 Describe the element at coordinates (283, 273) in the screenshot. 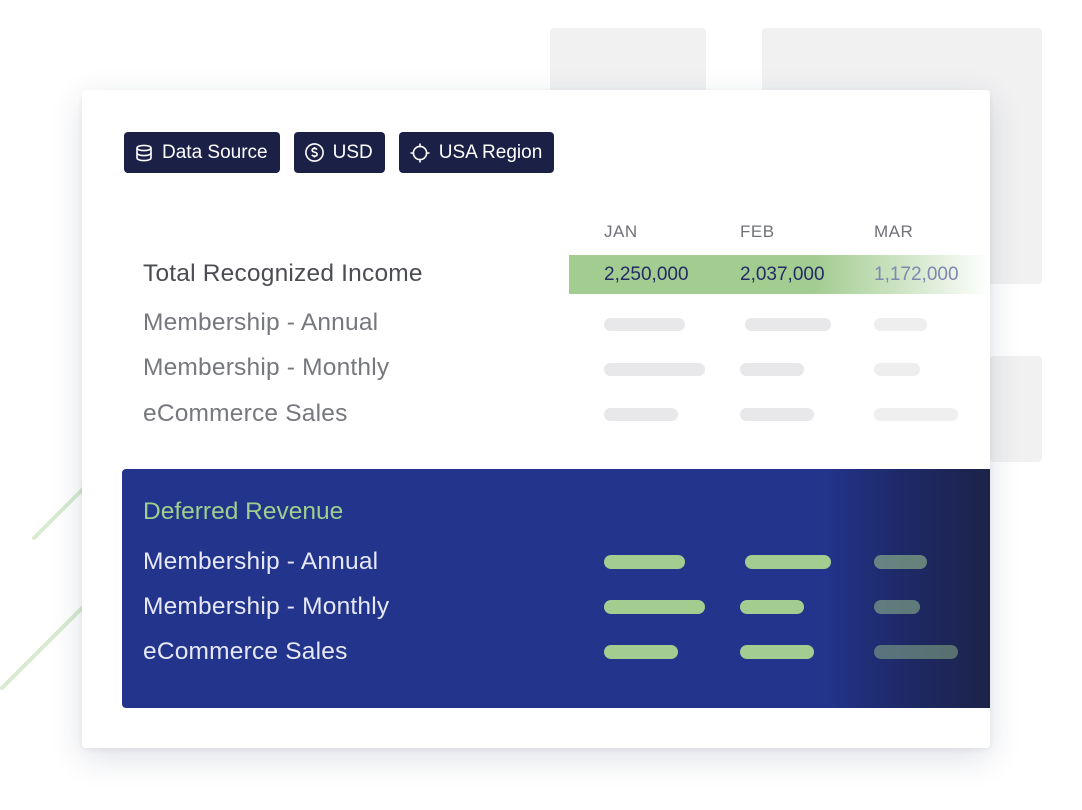

I see `total-income-label: Total Recognized Income` at that location.